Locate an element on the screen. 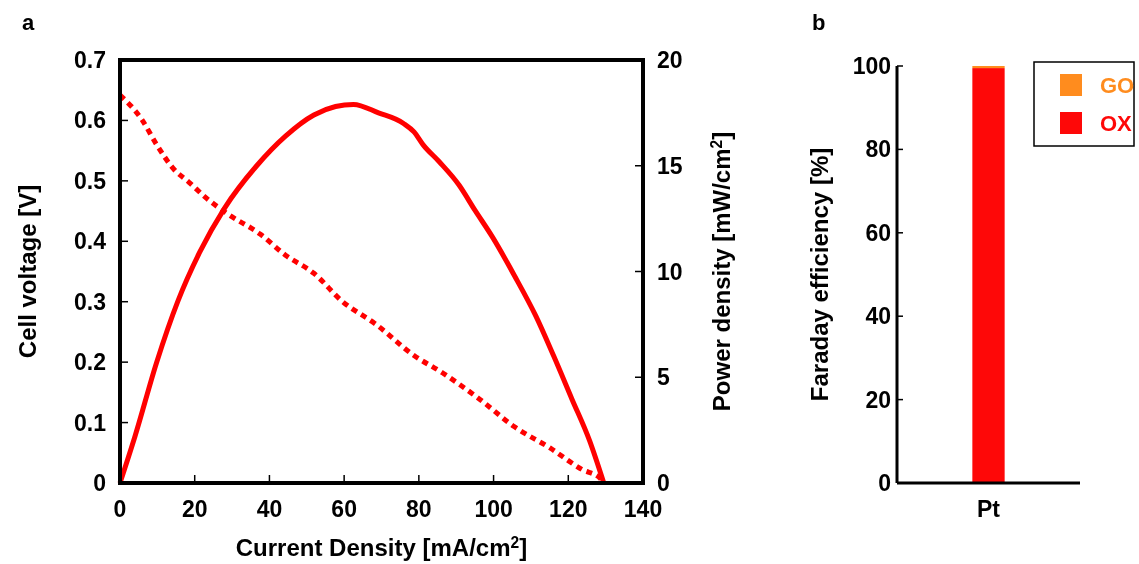 The width and height of the screenshot is (1139, 564). y-tick-label: 0.3 is located at coordinates (90, 301).